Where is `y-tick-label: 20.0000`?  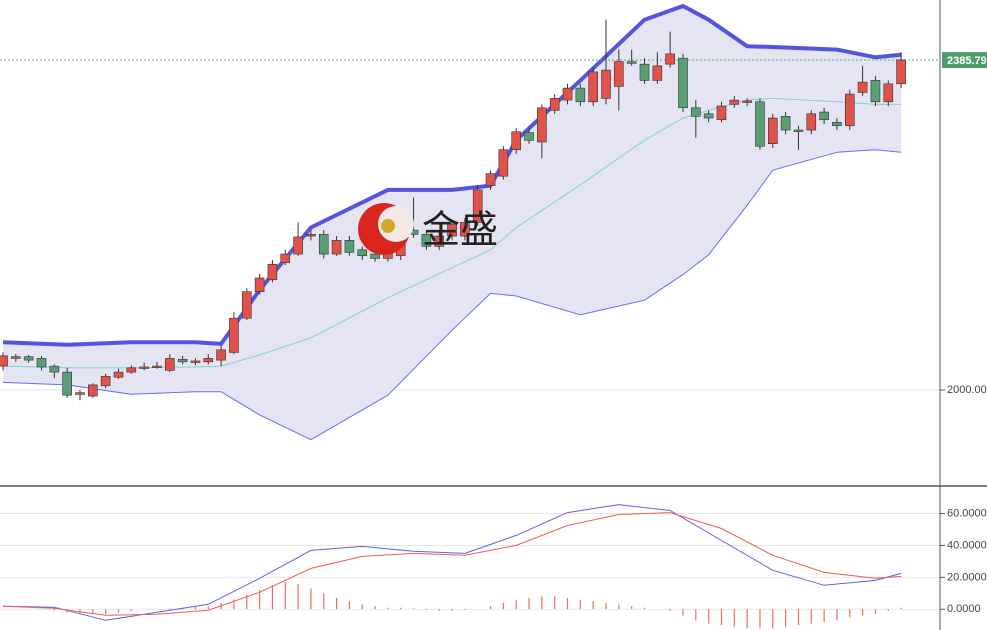 y-tick-label: 20.0000 is located at coordinates (967, 577).